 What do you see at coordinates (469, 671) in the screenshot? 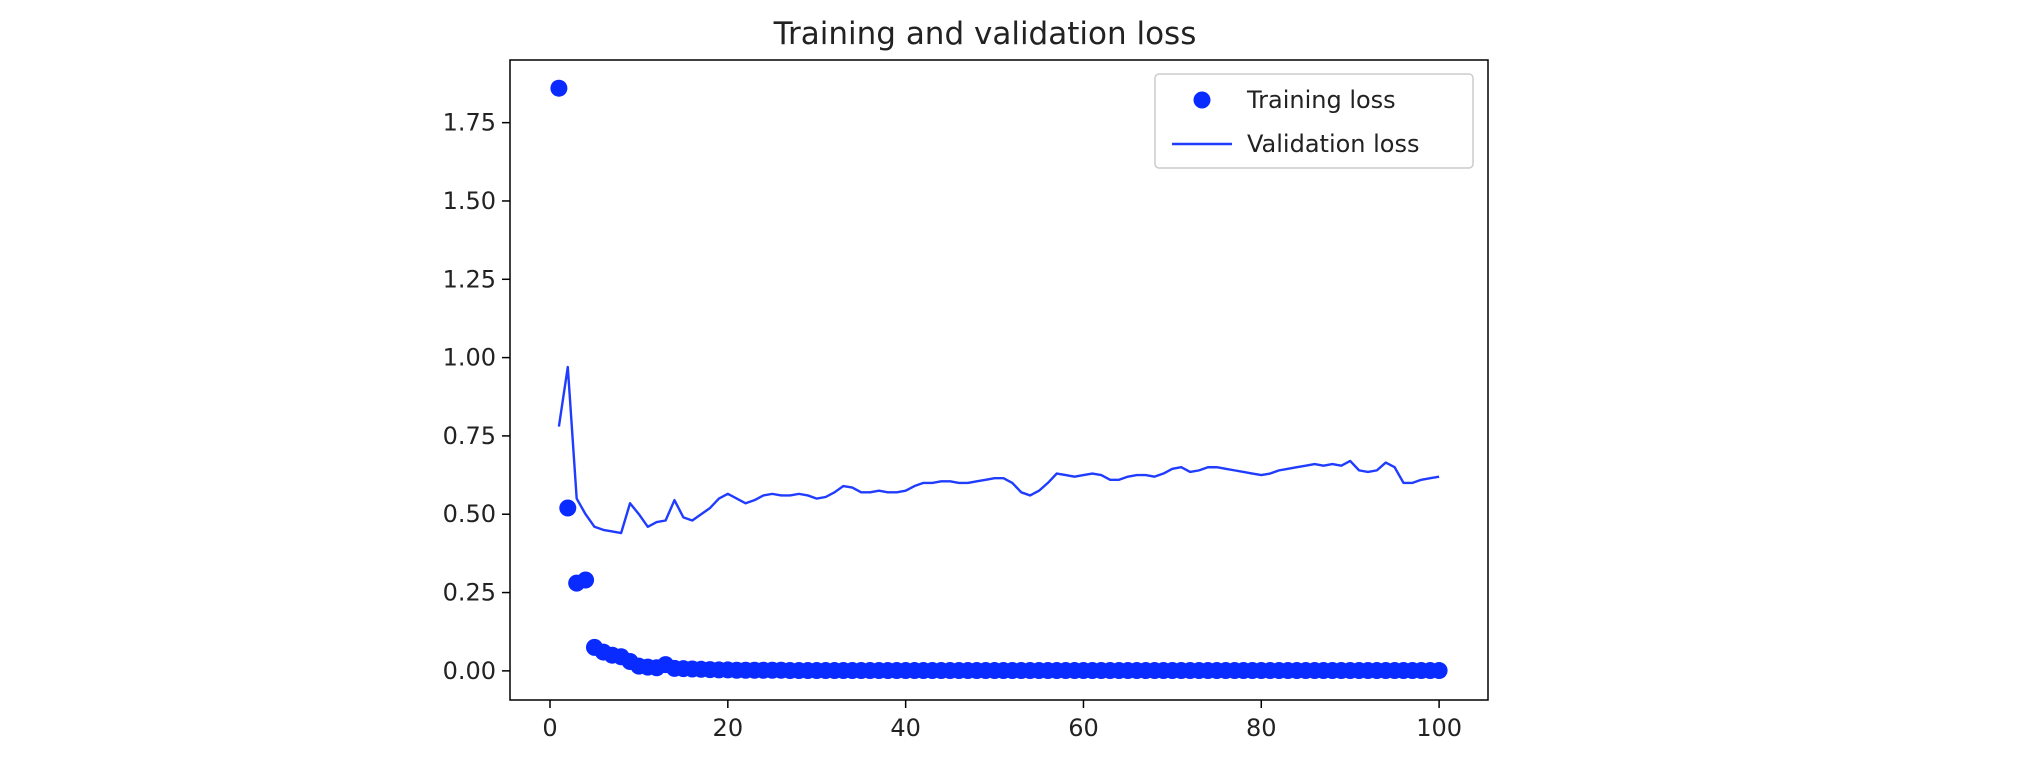
I see `y-tick-label: 0.00` at bounding box center [469, 671].